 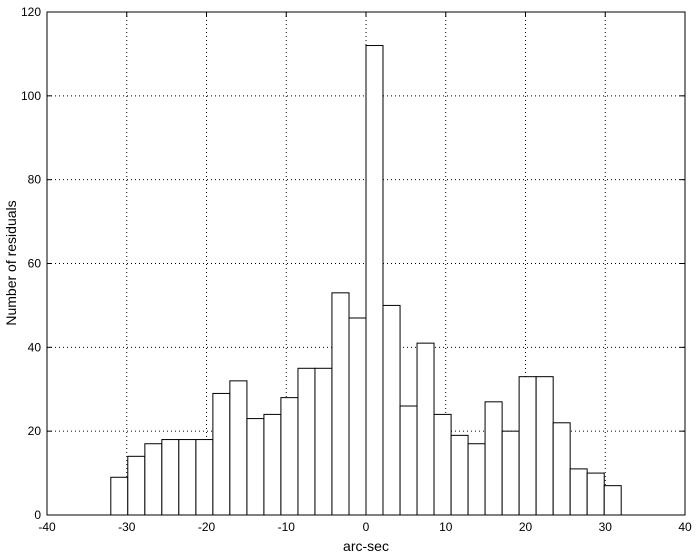 I want to click on x-tick-label: 40, so click(x=685, y=527).